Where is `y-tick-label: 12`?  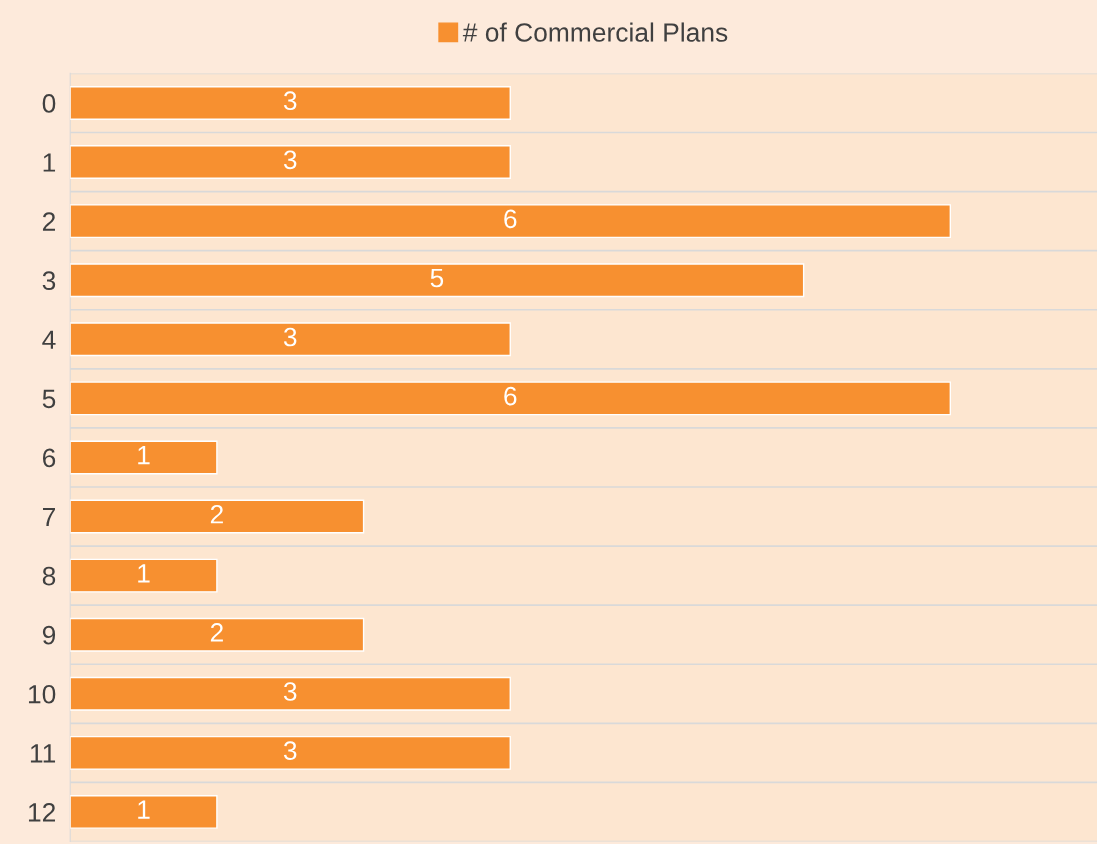
y-tick-label: 12 is located at coordinates (41, 812).